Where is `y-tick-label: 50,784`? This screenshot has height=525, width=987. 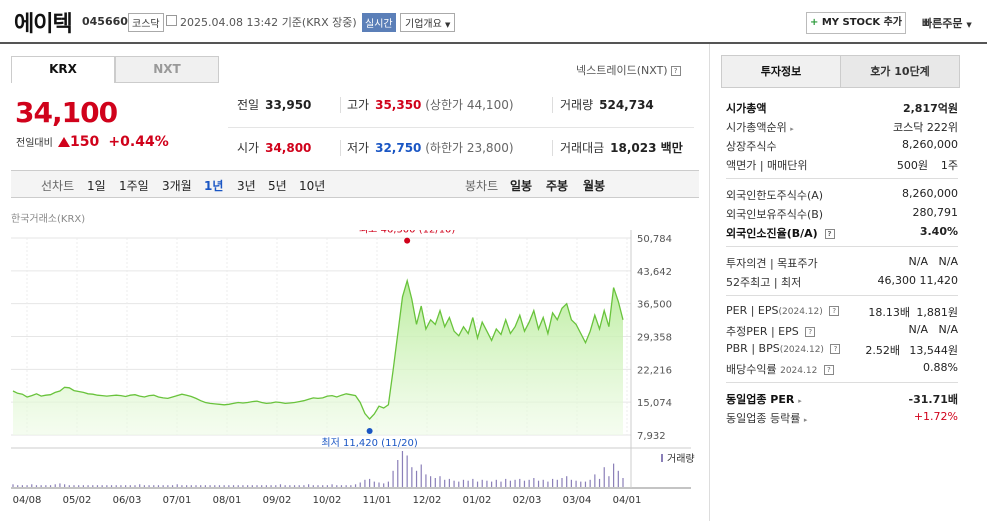
y-tick-label: 50,784 is located at coordinates (654, 239).